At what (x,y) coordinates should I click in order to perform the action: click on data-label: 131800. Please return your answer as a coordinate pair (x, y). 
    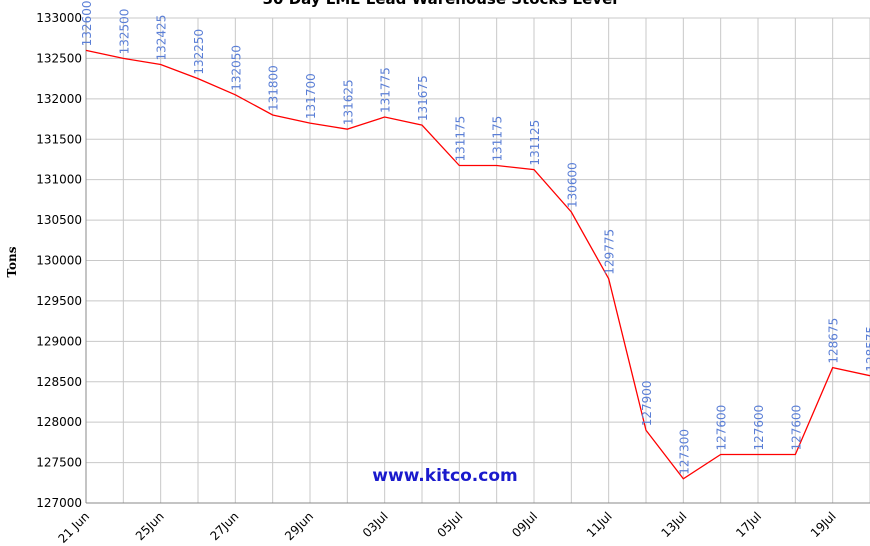
    Looking at the image, I should click on (274, 88).